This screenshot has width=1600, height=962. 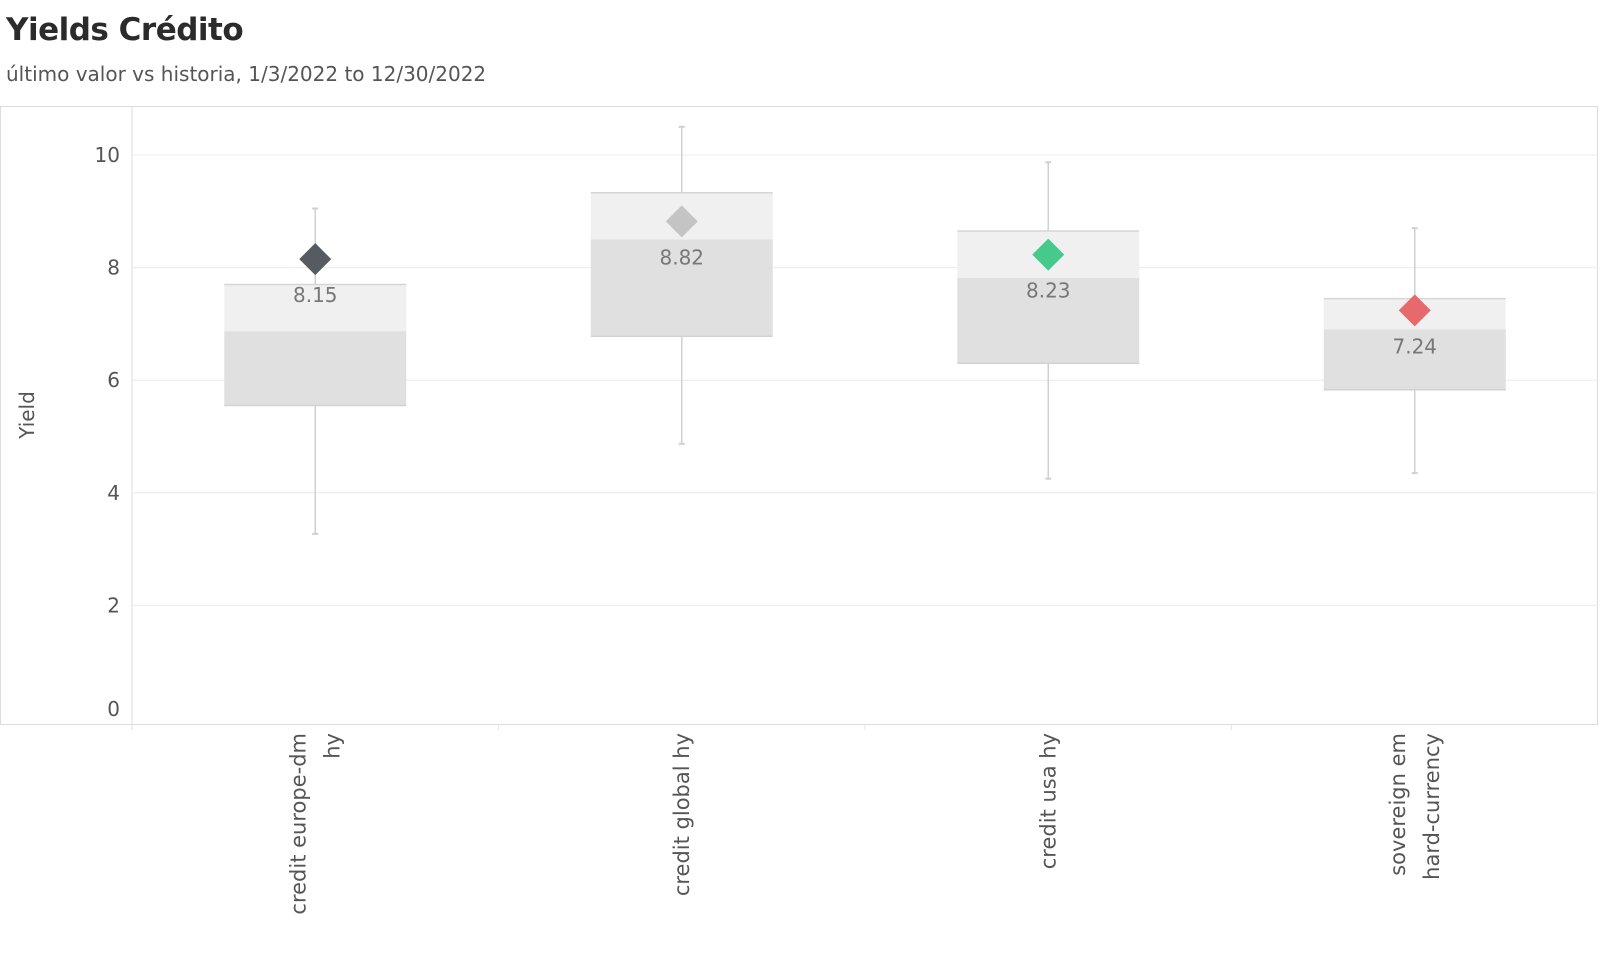 I want to click on last-value-label: 8.82, so click(x=681, y=257).